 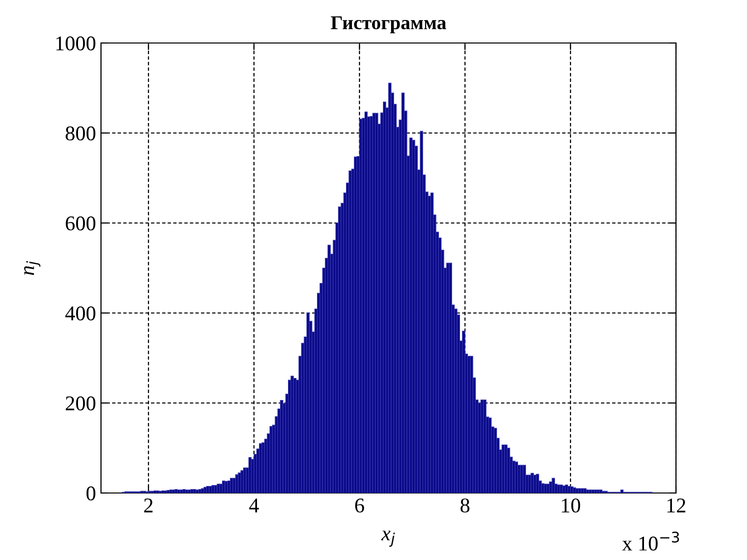 What do you see at coordinates (81, 133) in the screenshot?
I see `y-tick-label: 800` at bounding box center [81, 133].